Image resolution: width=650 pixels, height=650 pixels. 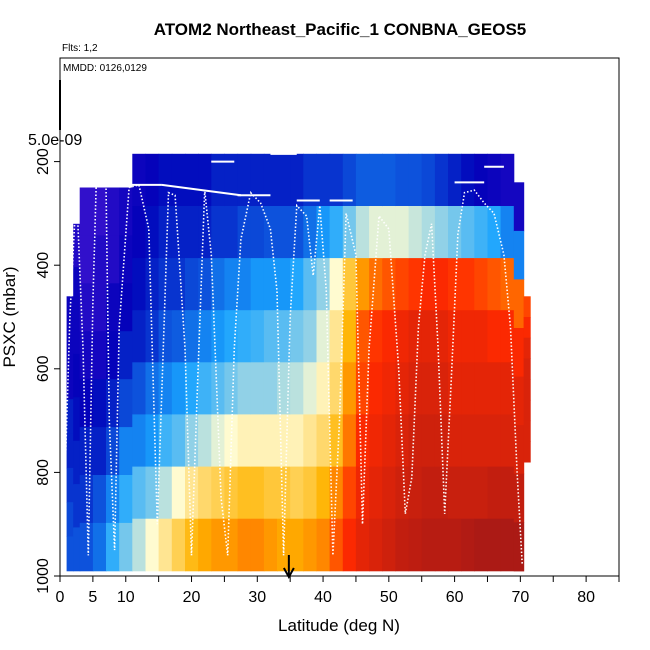 What do you see at coordinates (105, 68) in the screenshot?
I see `dates-note: MMDD: 0126,0129` at bounding box center [105, 68].